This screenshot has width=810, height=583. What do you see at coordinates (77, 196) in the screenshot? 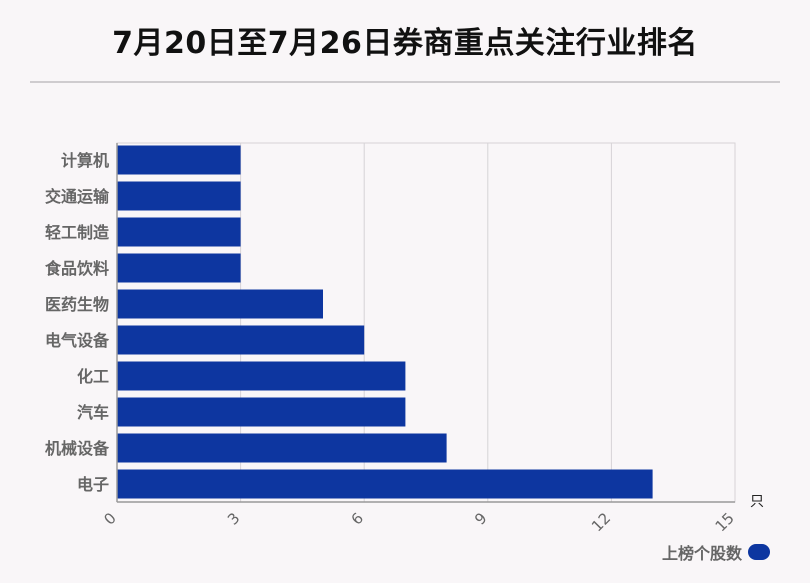
I see `y-tick-label: 交通运输` at bounding box center [77, 196].